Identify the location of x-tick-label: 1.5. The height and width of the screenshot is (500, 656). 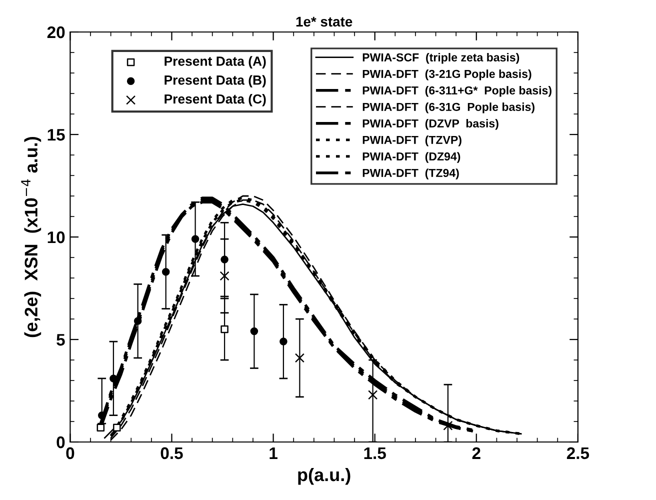
(375, 453).